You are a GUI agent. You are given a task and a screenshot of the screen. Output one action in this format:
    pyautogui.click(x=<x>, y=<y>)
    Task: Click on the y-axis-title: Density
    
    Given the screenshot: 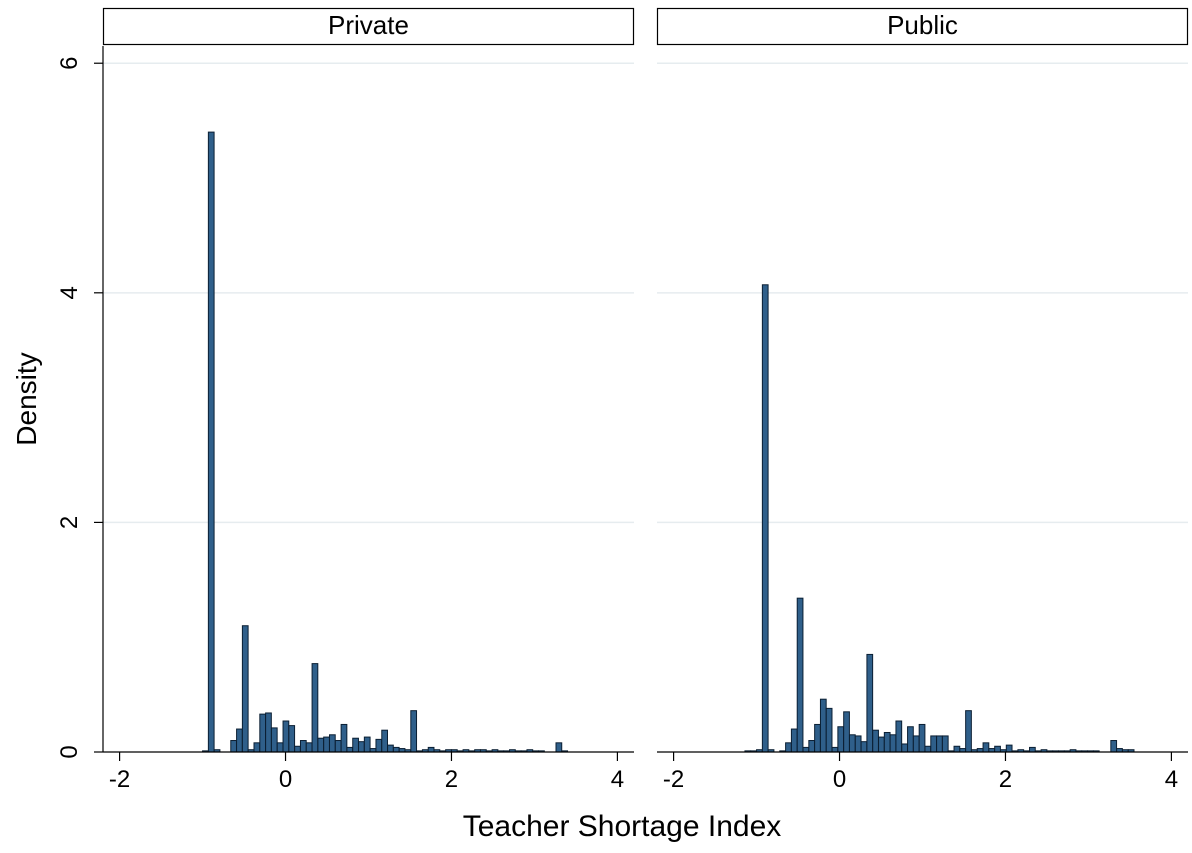 What is the action you would take?
    pyautogui.click(x=26, y=398)
    